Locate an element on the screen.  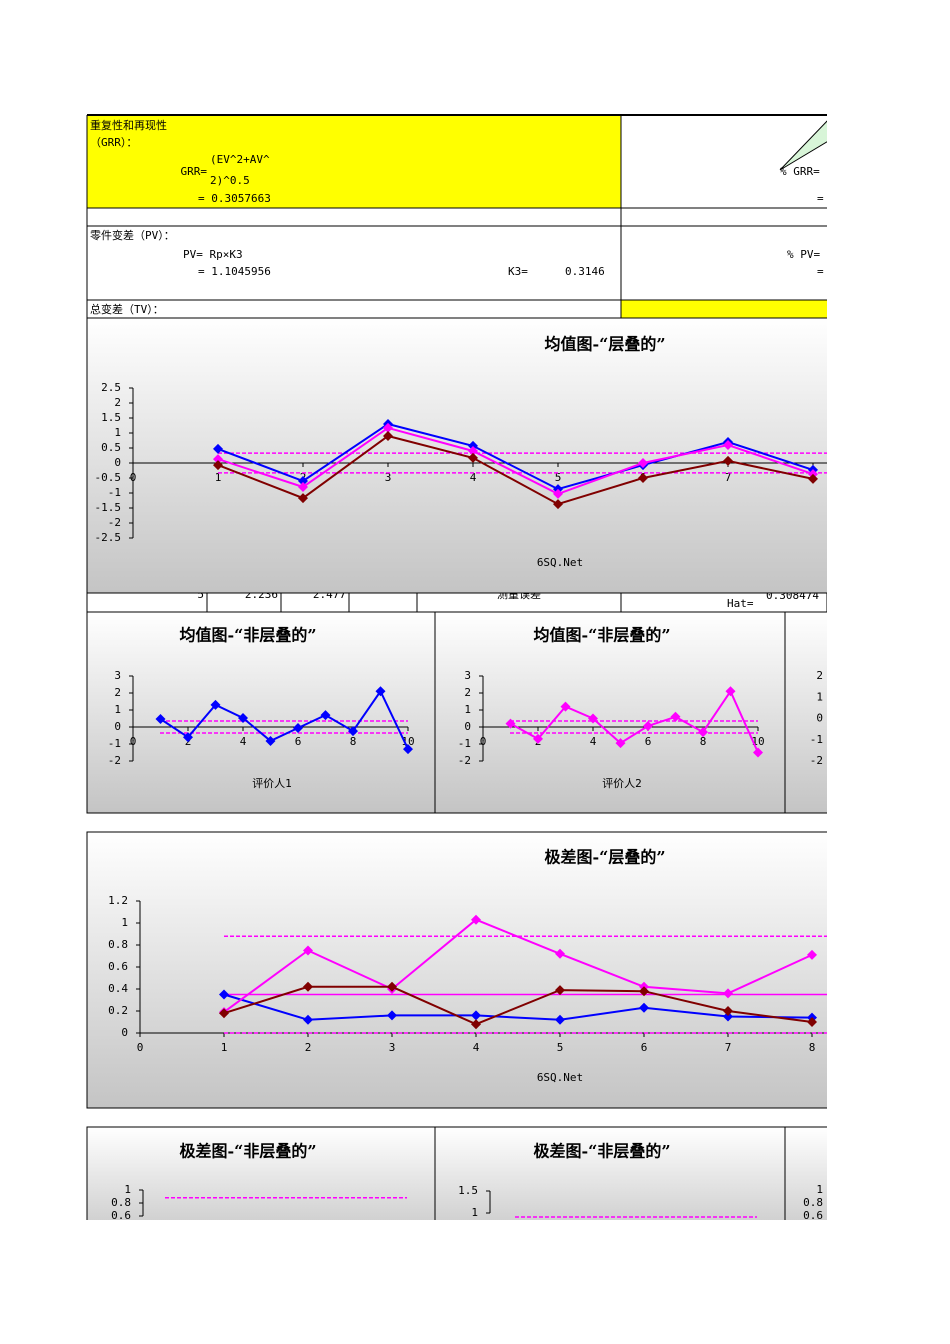
x-tick-label: 3 is located at coordinates (388, 477).